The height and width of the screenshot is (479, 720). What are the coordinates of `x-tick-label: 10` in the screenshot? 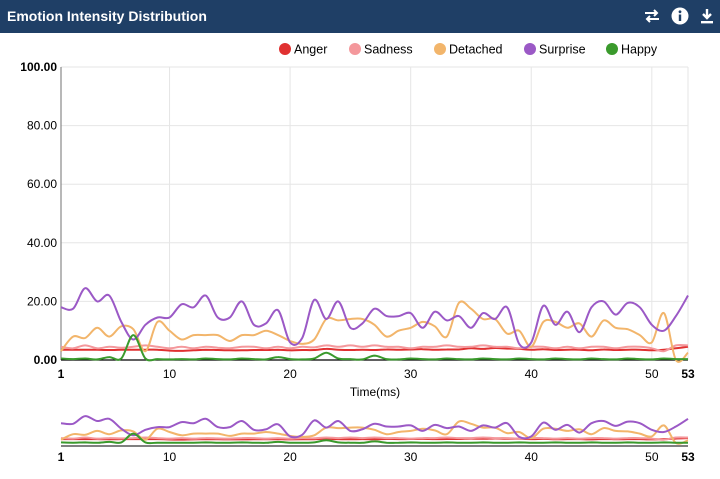 It's located at (170, 374).